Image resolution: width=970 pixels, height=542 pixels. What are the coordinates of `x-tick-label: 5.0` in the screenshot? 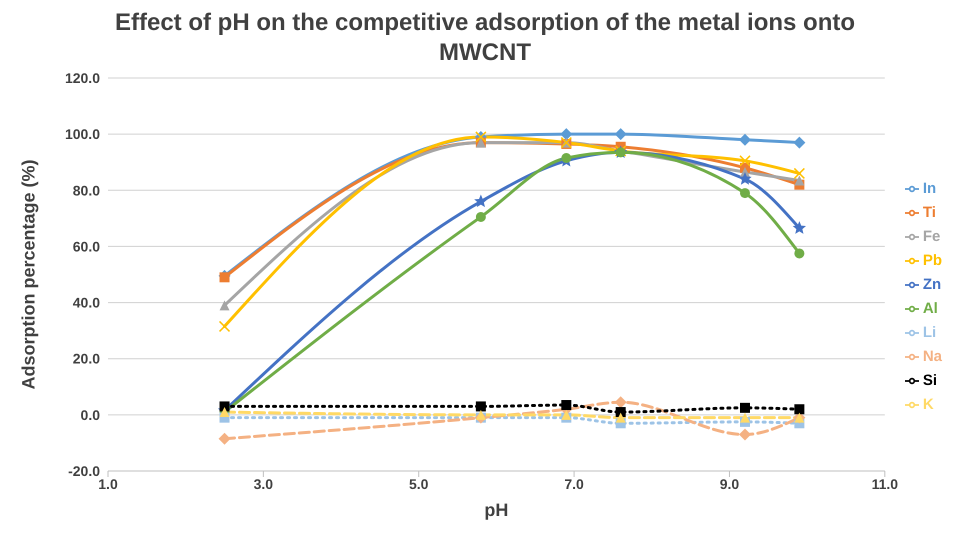 It's located at (418, 484).